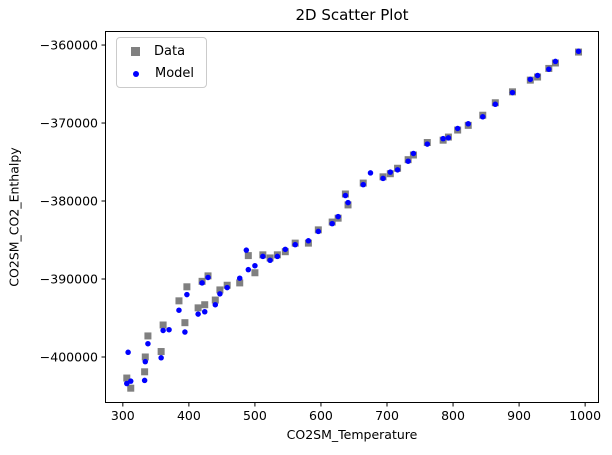  I want to click on y-tick-label: −380000, so click(69, 201).